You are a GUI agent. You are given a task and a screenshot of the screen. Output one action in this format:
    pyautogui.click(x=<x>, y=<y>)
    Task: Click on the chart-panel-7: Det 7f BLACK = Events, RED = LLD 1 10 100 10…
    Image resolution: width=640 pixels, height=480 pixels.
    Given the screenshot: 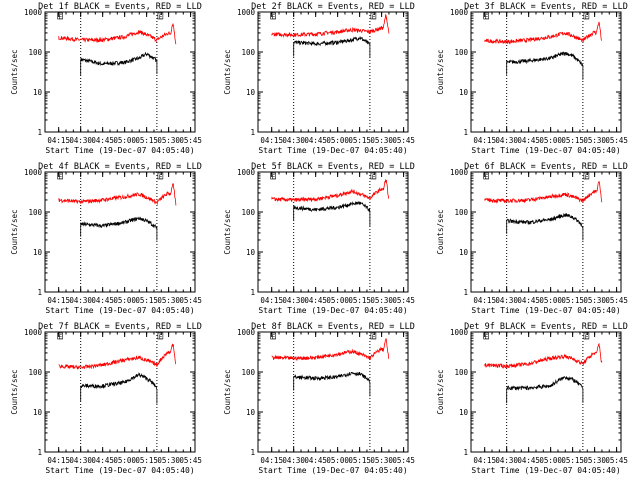 What is the action you would take?
    pyautogui.click(x=106, y=398)
    